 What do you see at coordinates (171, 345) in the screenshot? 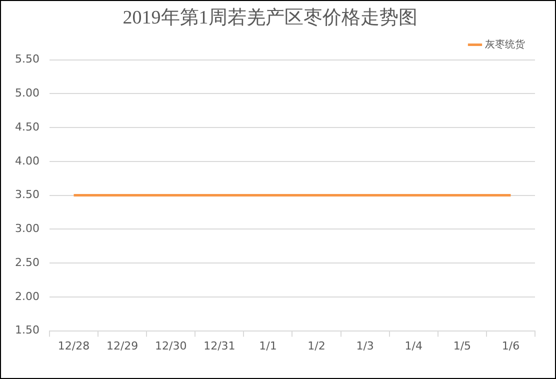
I see `x-tick-label: 12/30` at bounding box center [171, 345].